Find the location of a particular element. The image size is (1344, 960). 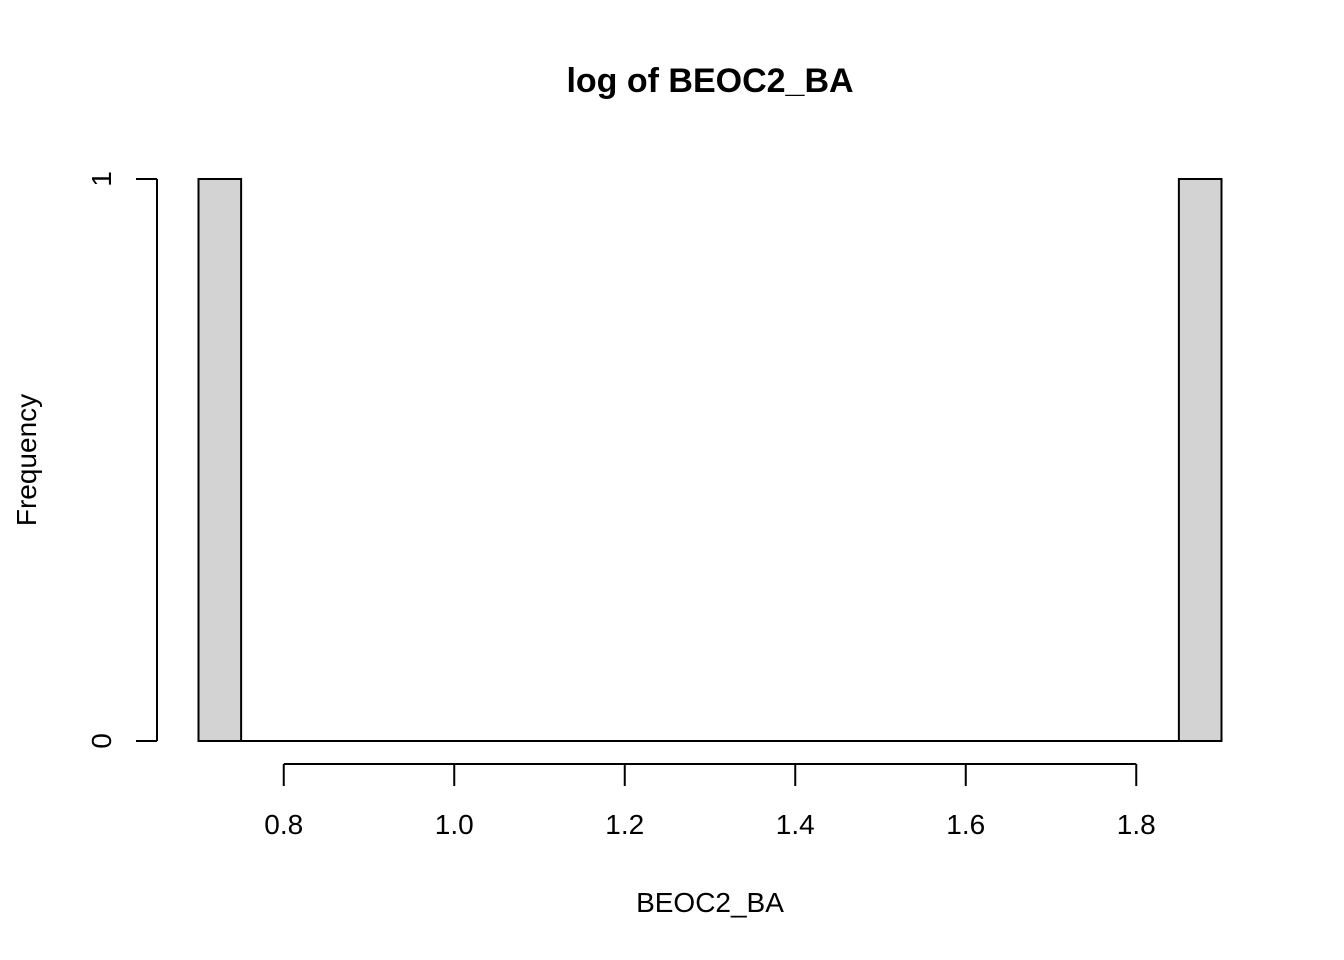

x-tick-label: 1.6 is located at coordinates (965, 824).